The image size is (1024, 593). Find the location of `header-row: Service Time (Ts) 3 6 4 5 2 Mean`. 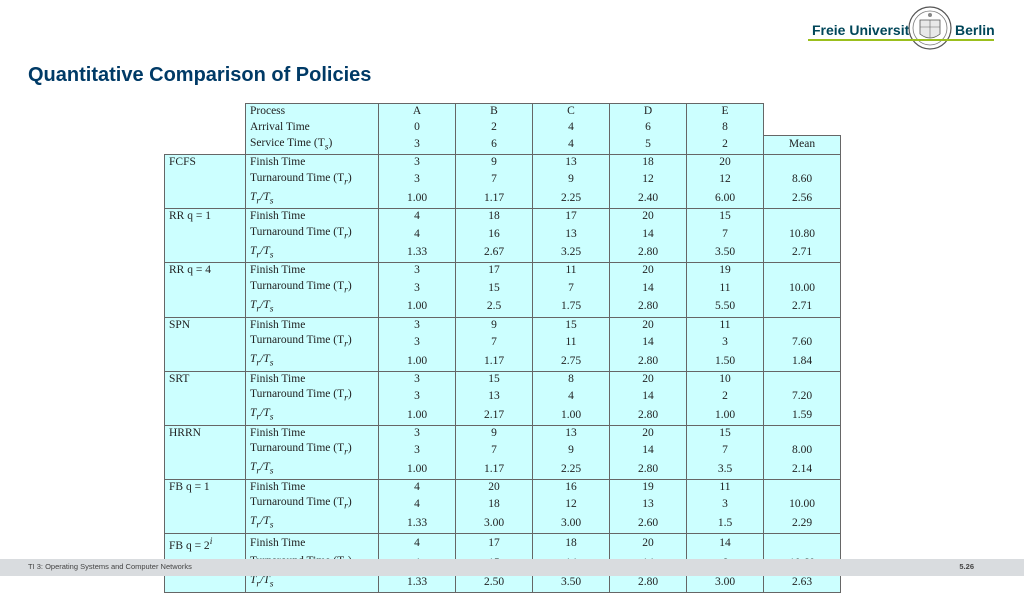

header-row: Service Time (Ts) 3 6 4 5 2 Mean is located at coordinates (503, 144).